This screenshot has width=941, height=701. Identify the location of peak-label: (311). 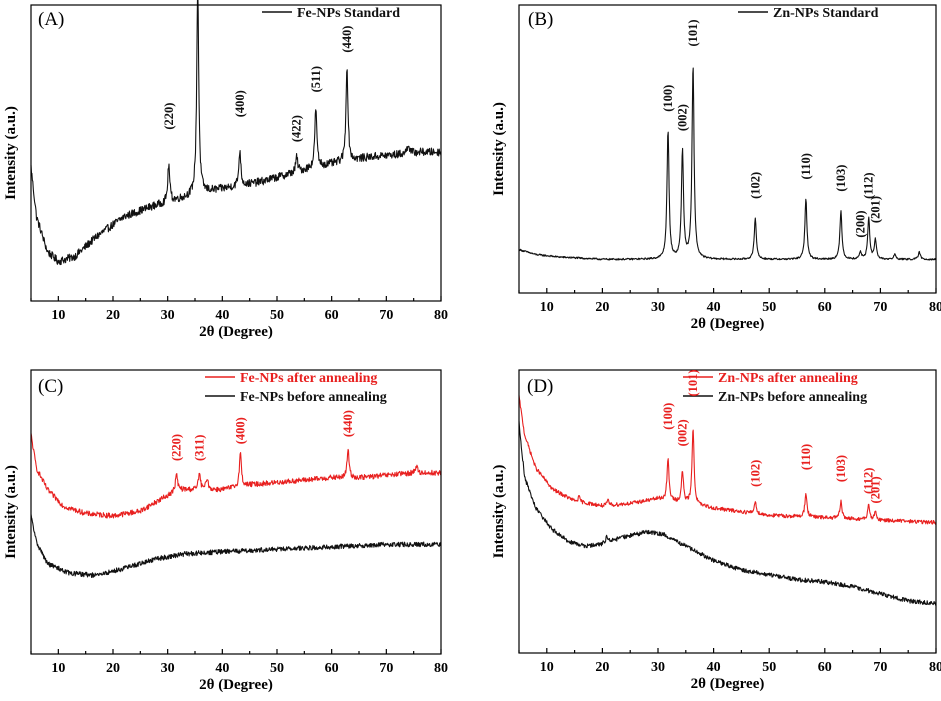
(199, 448).